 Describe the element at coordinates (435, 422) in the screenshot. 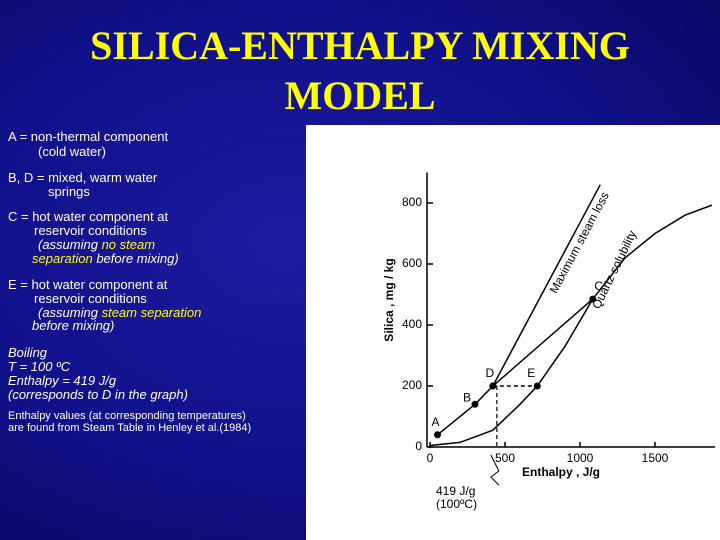

I see `point-label: A` at that location.